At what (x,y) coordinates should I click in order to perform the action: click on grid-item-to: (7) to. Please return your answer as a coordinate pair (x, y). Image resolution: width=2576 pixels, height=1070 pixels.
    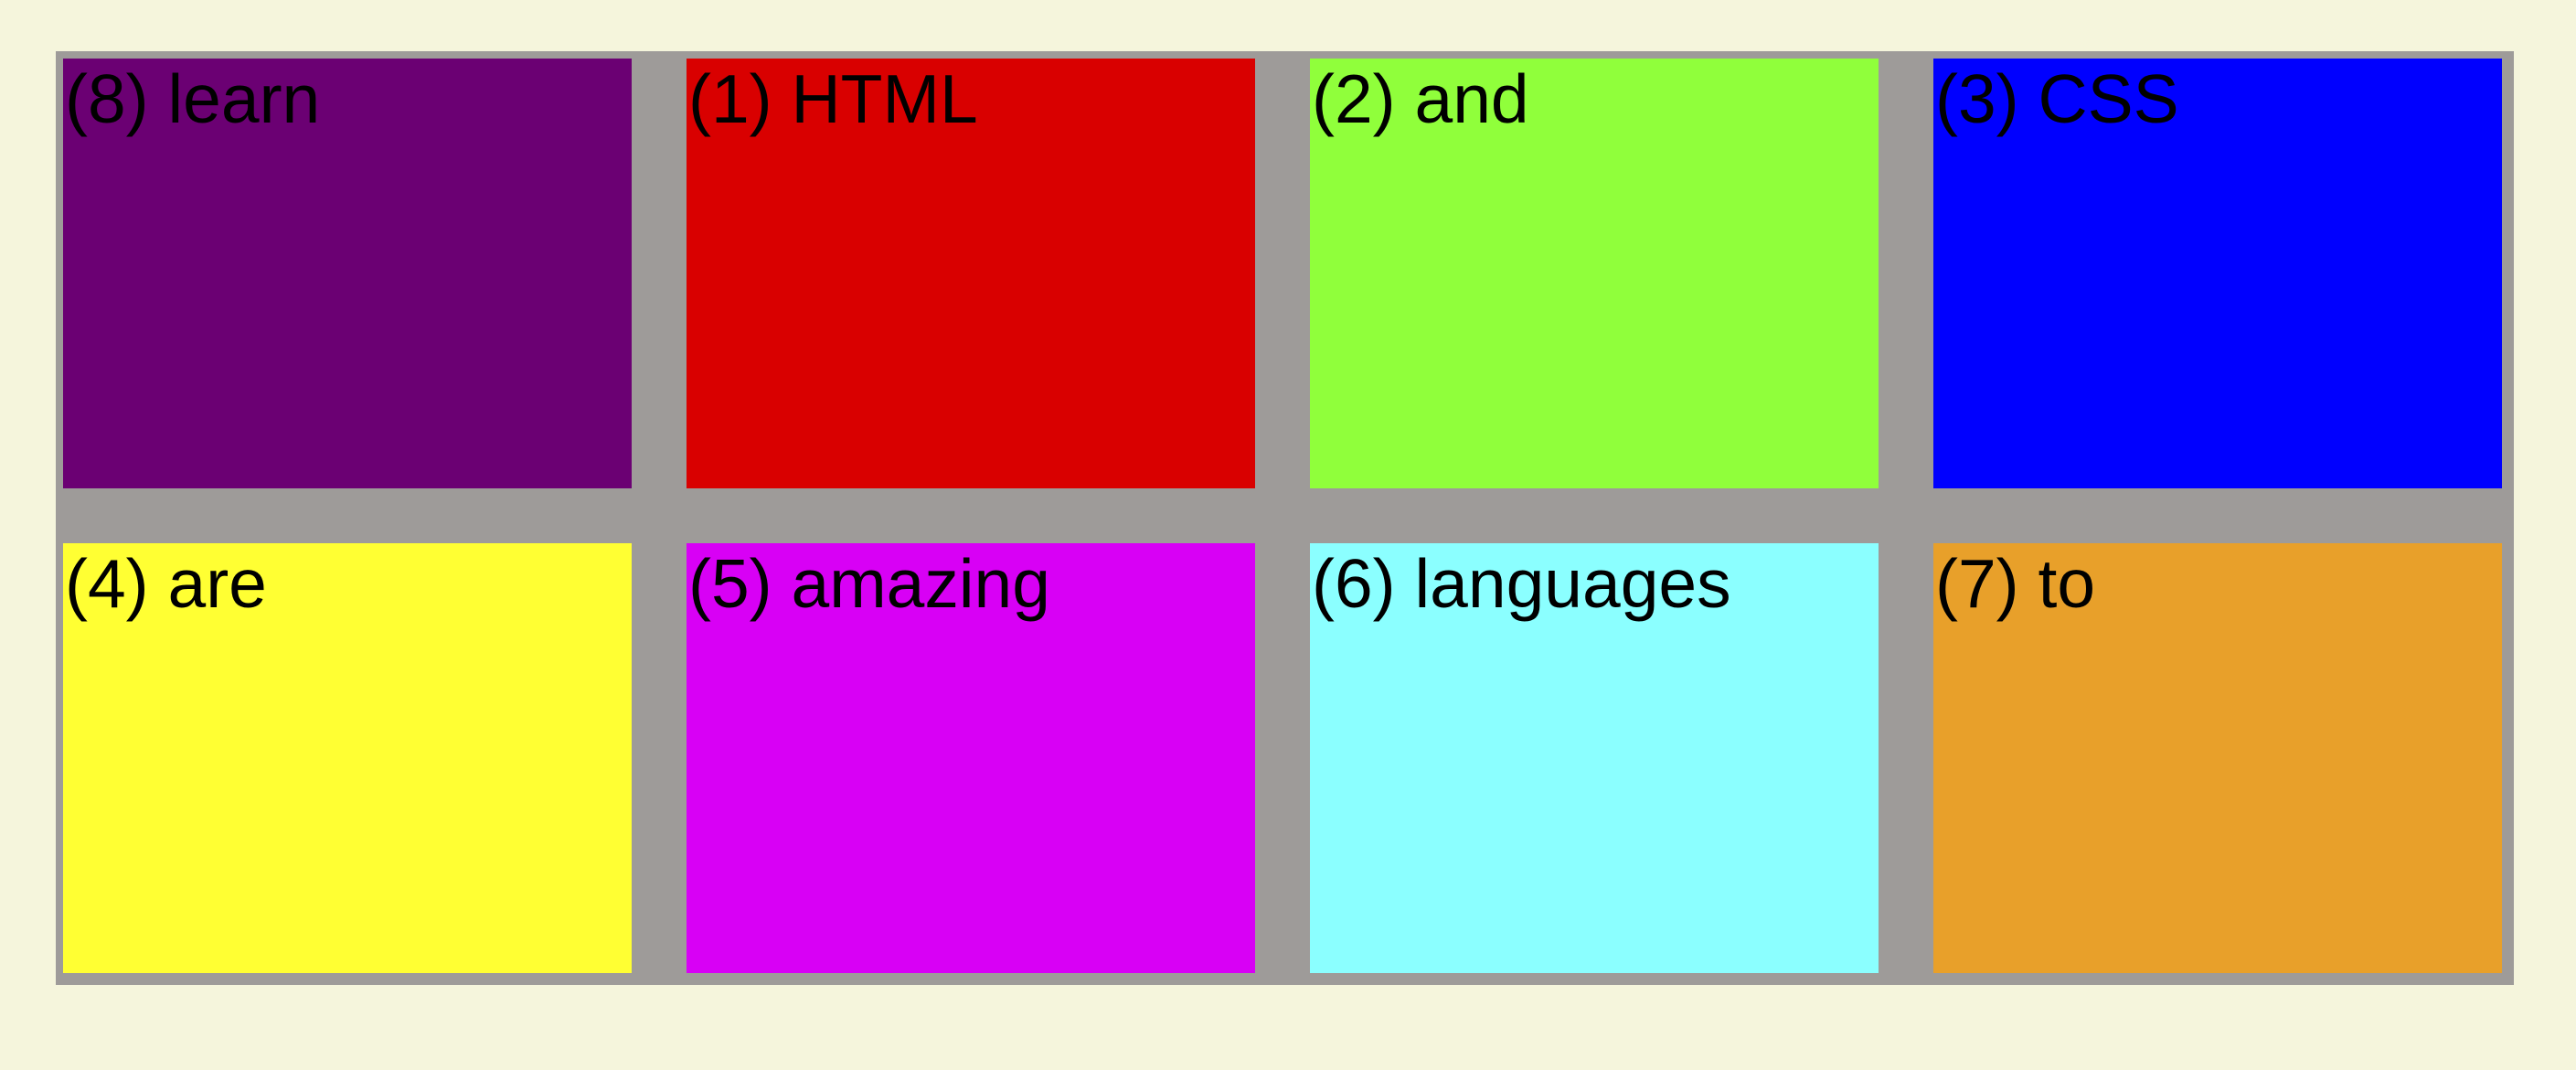
    Looking at the image, I should click on (2217, 758).